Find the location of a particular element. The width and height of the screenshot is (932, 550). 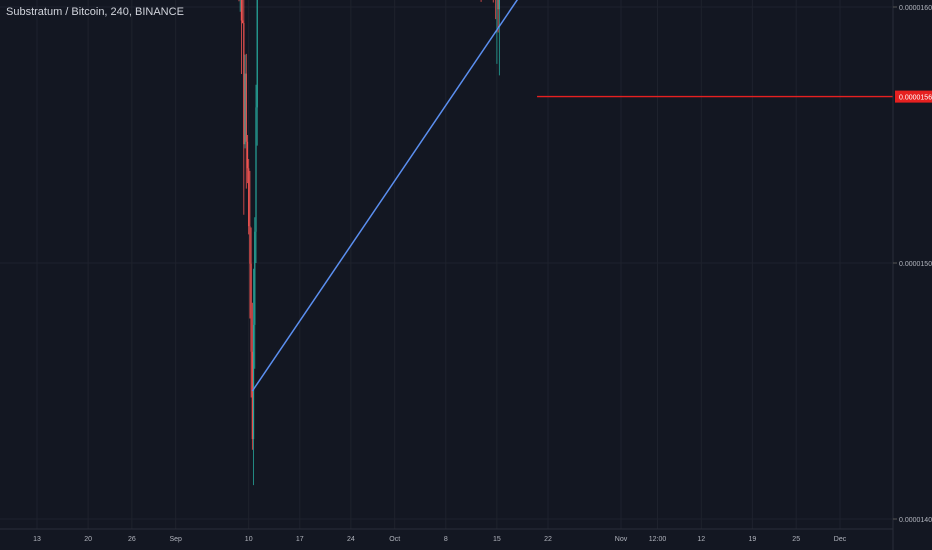

time-tick-label: 20 is located at coordinates (88, 539).